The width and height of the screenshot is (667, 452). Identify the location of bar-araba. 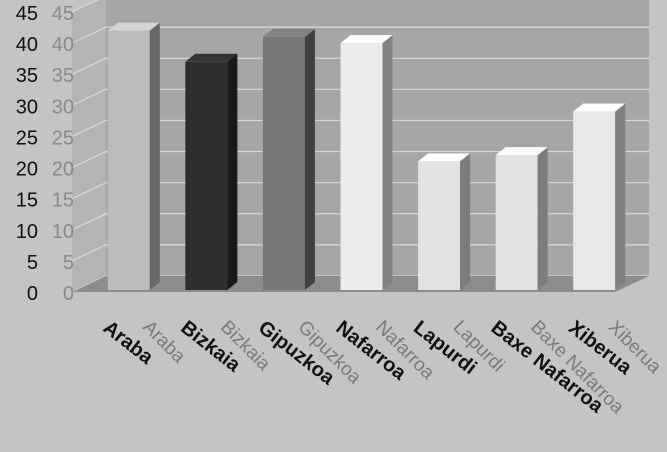
(133, 156).